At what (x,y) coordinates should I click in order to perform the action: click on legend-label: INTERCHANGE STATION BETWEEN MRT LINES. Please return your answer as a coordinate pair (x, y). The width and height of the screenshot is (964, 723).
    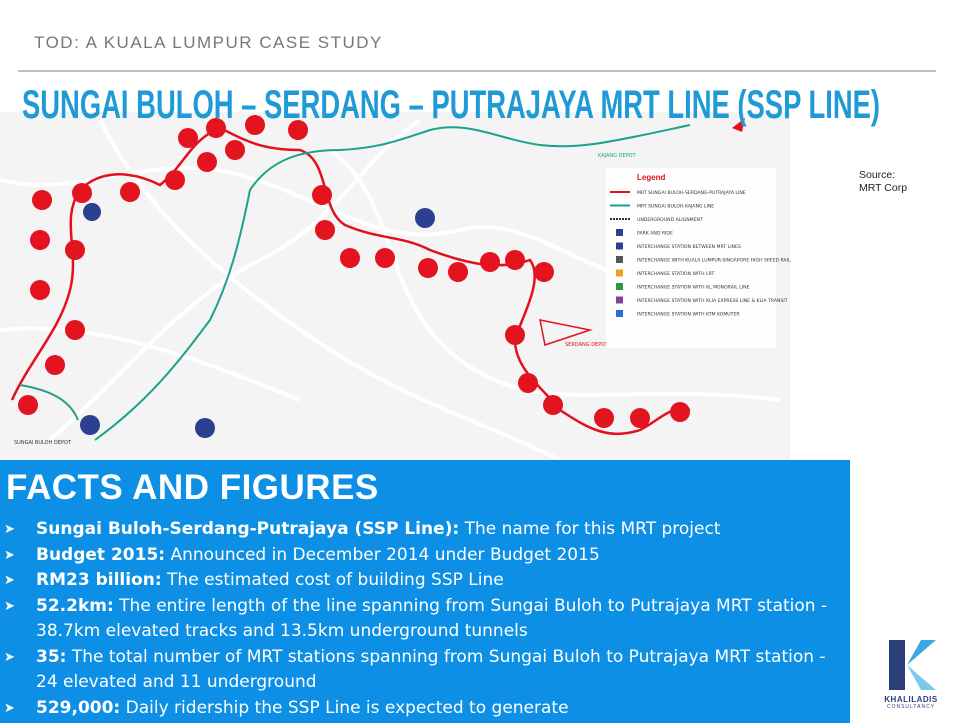
    Looking at the image, I should click on (689, 247).